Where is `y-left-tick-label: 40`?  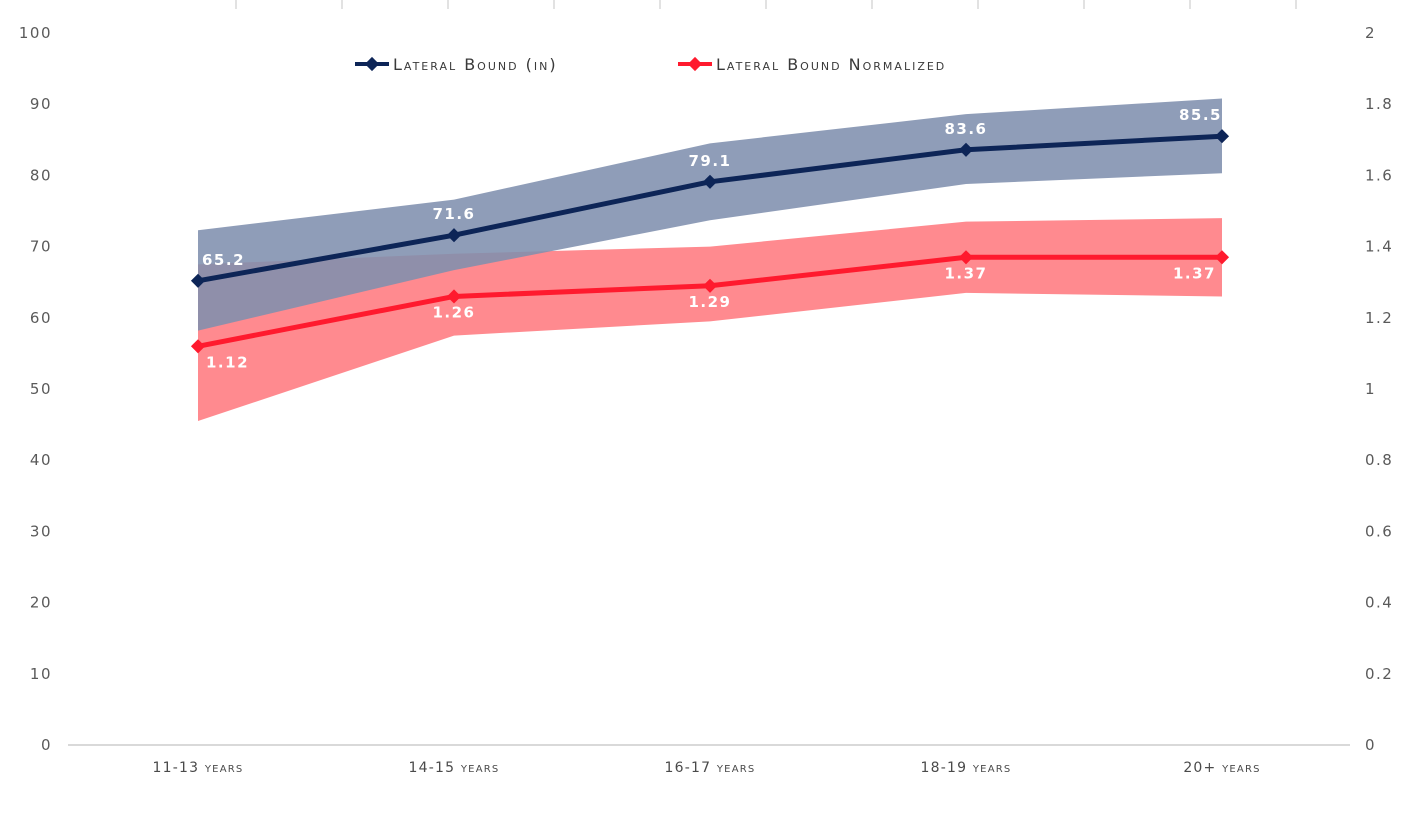
y-left-tick-label: 40 is located at coordinates (41, 460).